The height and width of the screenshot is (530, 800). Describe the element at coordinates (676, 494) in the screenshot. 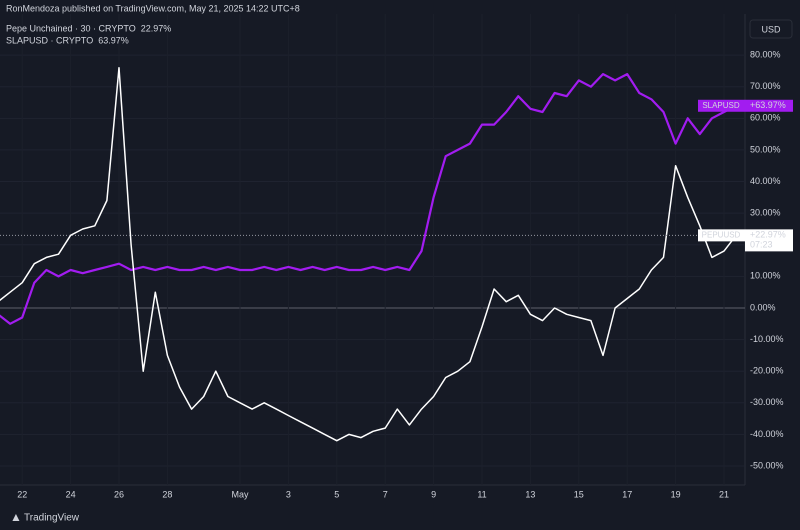

I see `x-tick-label: 19` at that location.